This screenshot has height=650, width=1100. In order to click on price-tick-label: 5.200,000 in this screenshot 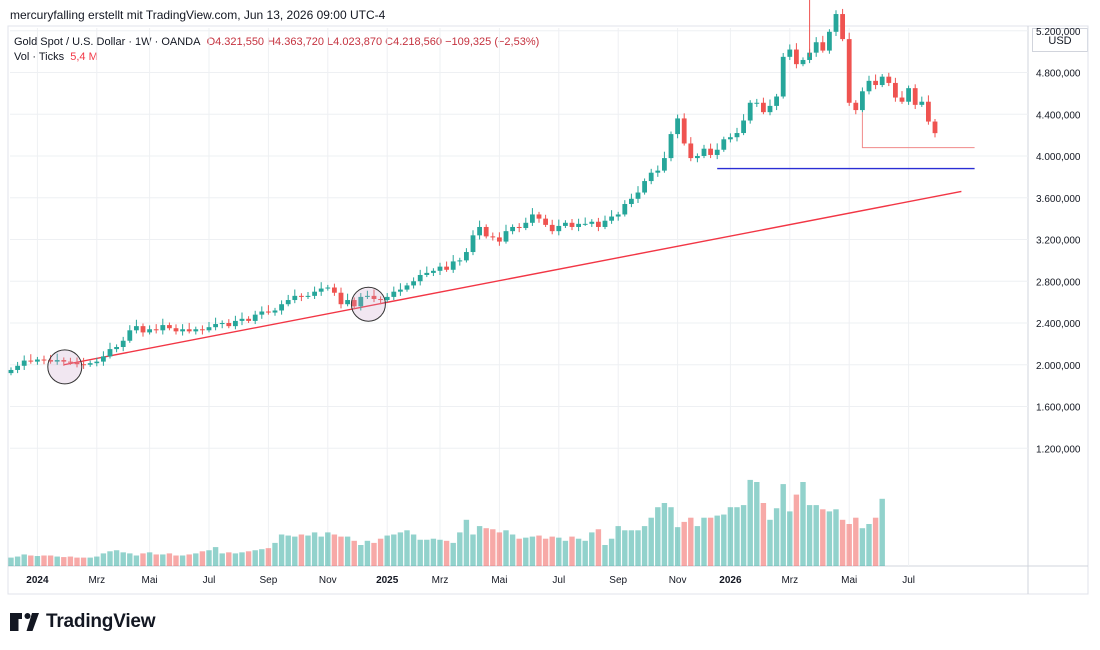, I will do `click(1058, 32)`.